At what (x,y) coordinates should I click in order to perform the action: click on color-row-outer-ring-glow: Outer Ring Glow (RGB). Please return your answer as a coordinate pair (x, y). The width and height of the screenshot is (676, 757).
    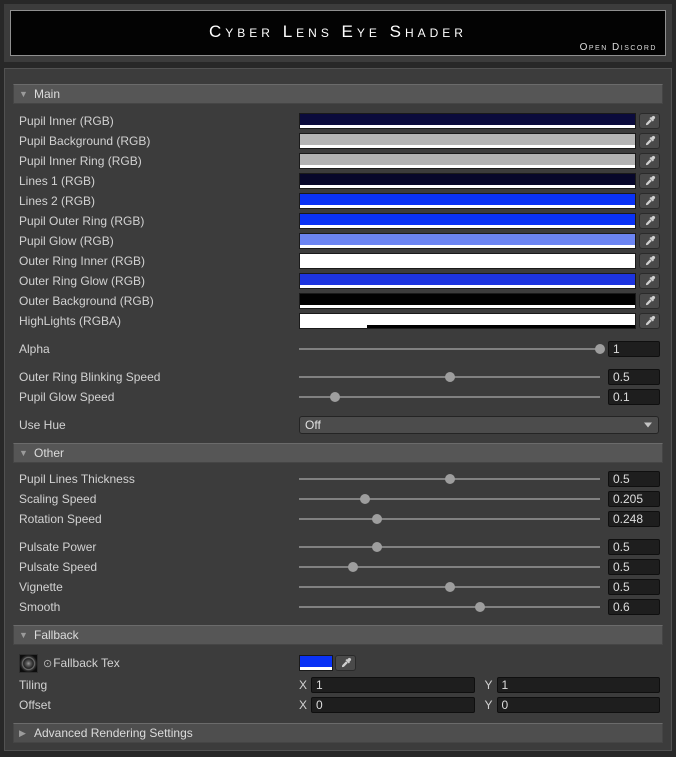
    Looking at the image, I should click on (338, 281).